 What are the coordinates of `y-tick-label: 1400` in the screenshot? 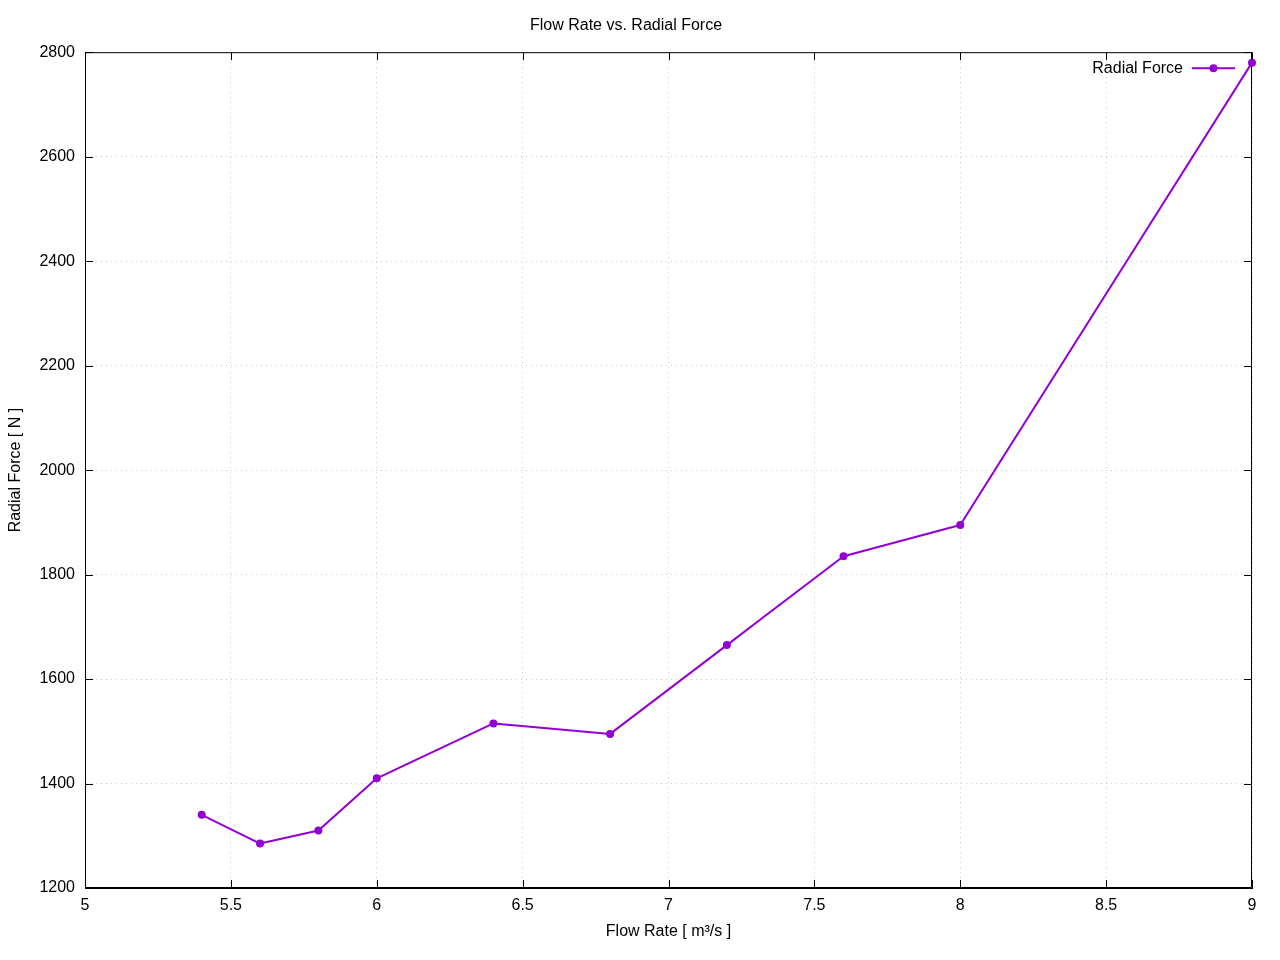 It's located at (57, 782).